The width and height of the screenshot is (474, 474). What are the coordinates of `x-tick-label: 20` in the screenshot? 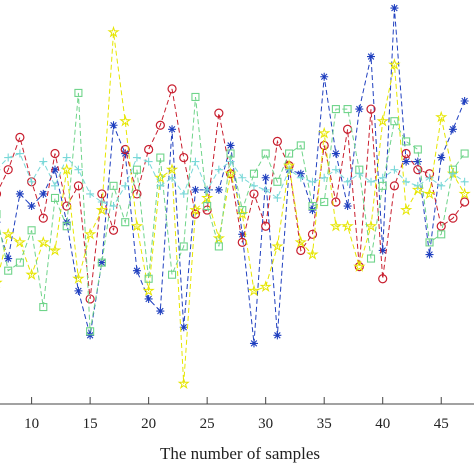 It's located at (148, 424).